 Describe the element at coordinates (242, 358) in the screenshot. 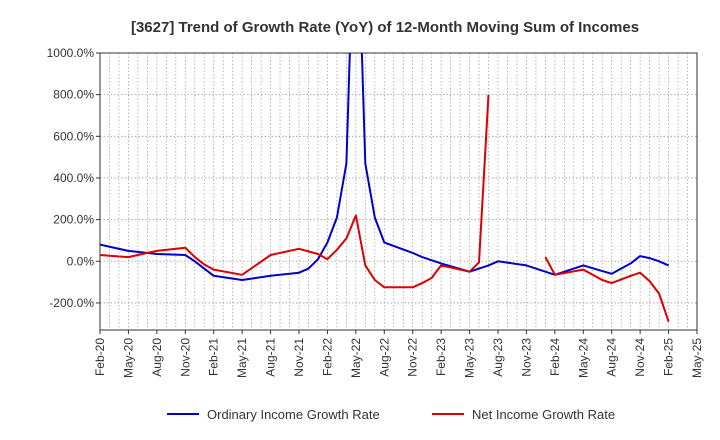

I see `x-tick-label: May-21` at that location.